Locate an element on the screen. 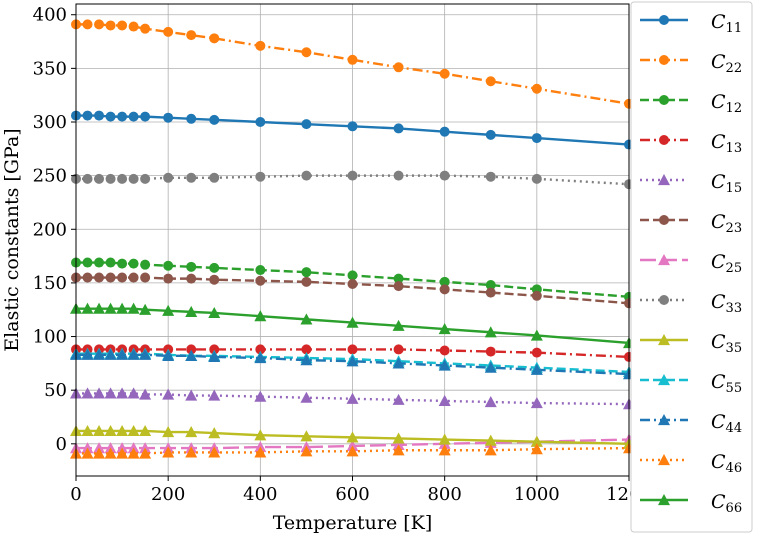  y-tick-label: 200 is located at coordinates (50, 229).